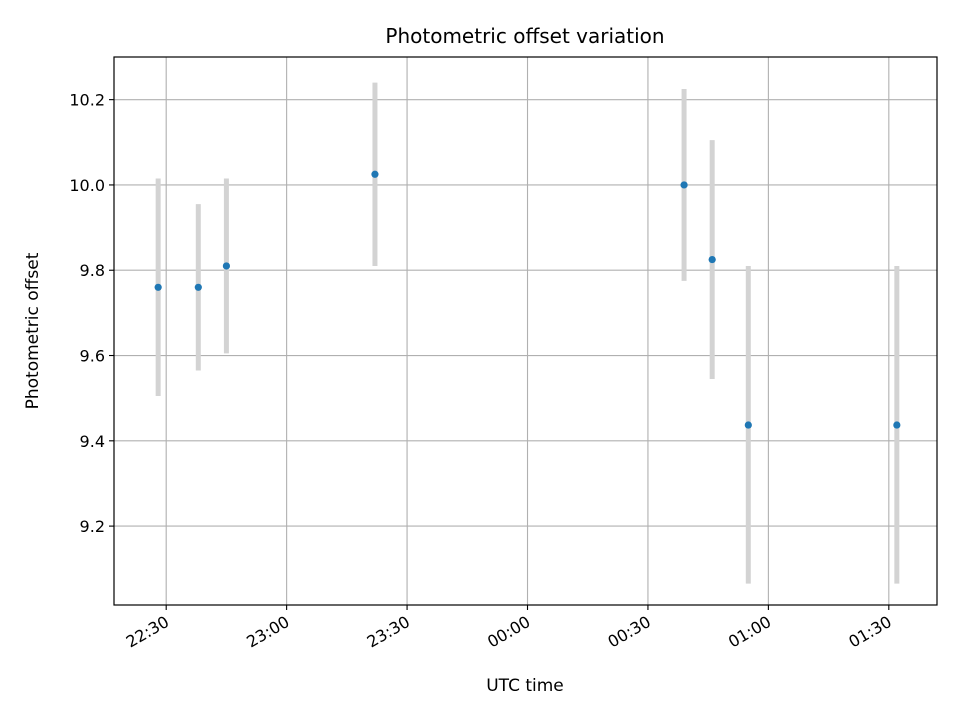 The image size is (960, 720). Describe the element at coordinates (87, 185) in the screenshot. I see `y-tick-label-4: 10.0` at that location.